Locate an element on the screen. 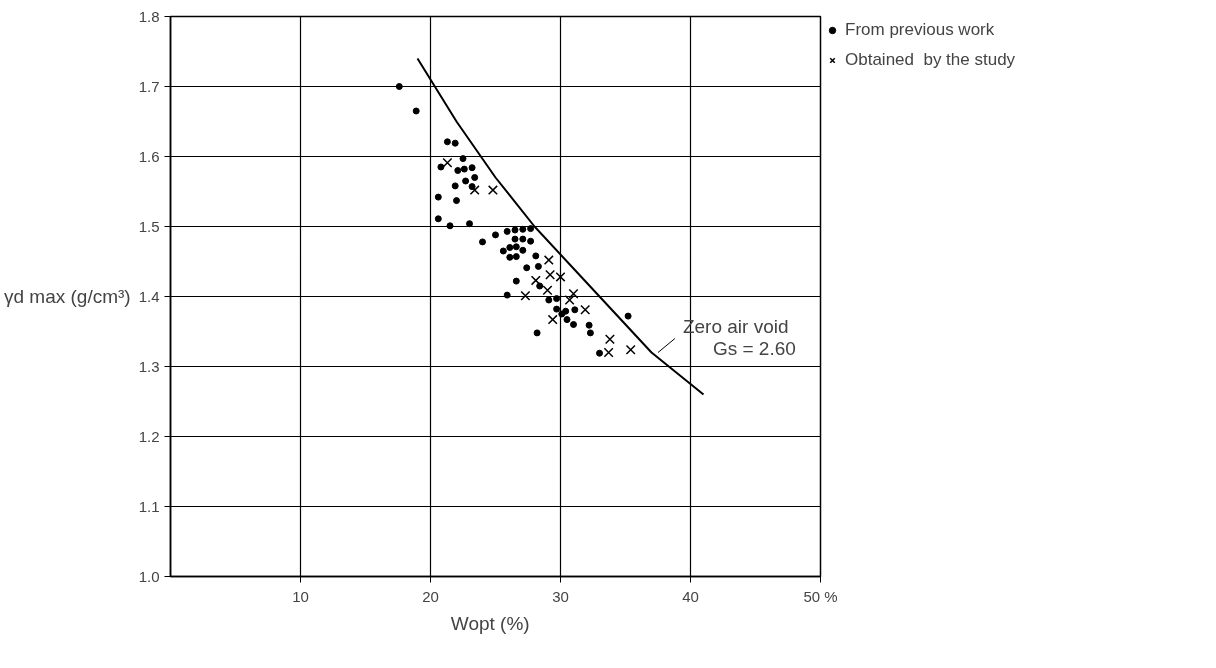 The width and height of the screenshot is (1216, 668). y-tick-label: 1.1 is located at coordinates (149, 506).